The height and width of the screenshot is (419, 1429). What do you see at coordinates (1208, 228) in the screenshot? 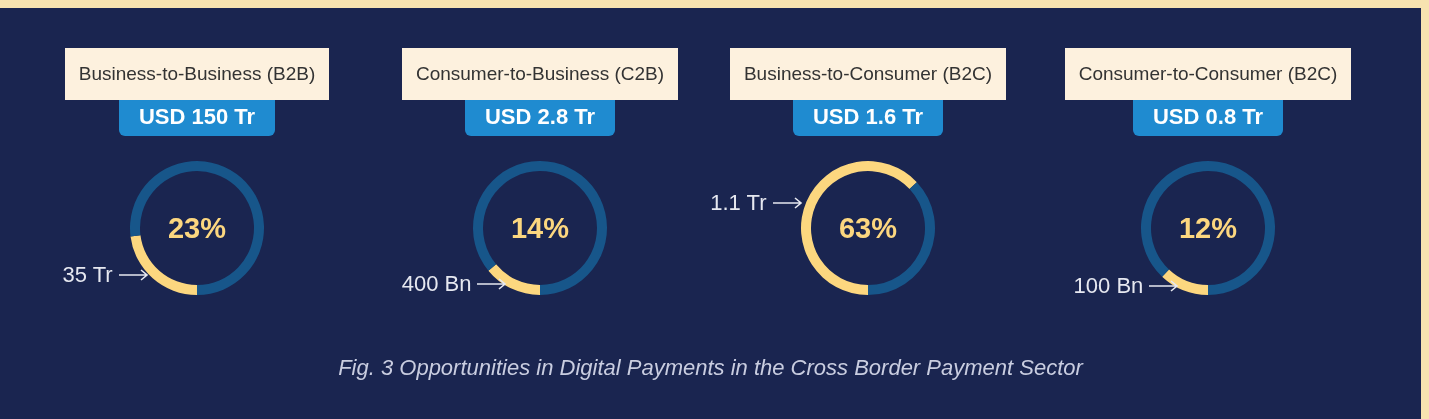
I see `text: 12%` at bounding box center [1208, 228].